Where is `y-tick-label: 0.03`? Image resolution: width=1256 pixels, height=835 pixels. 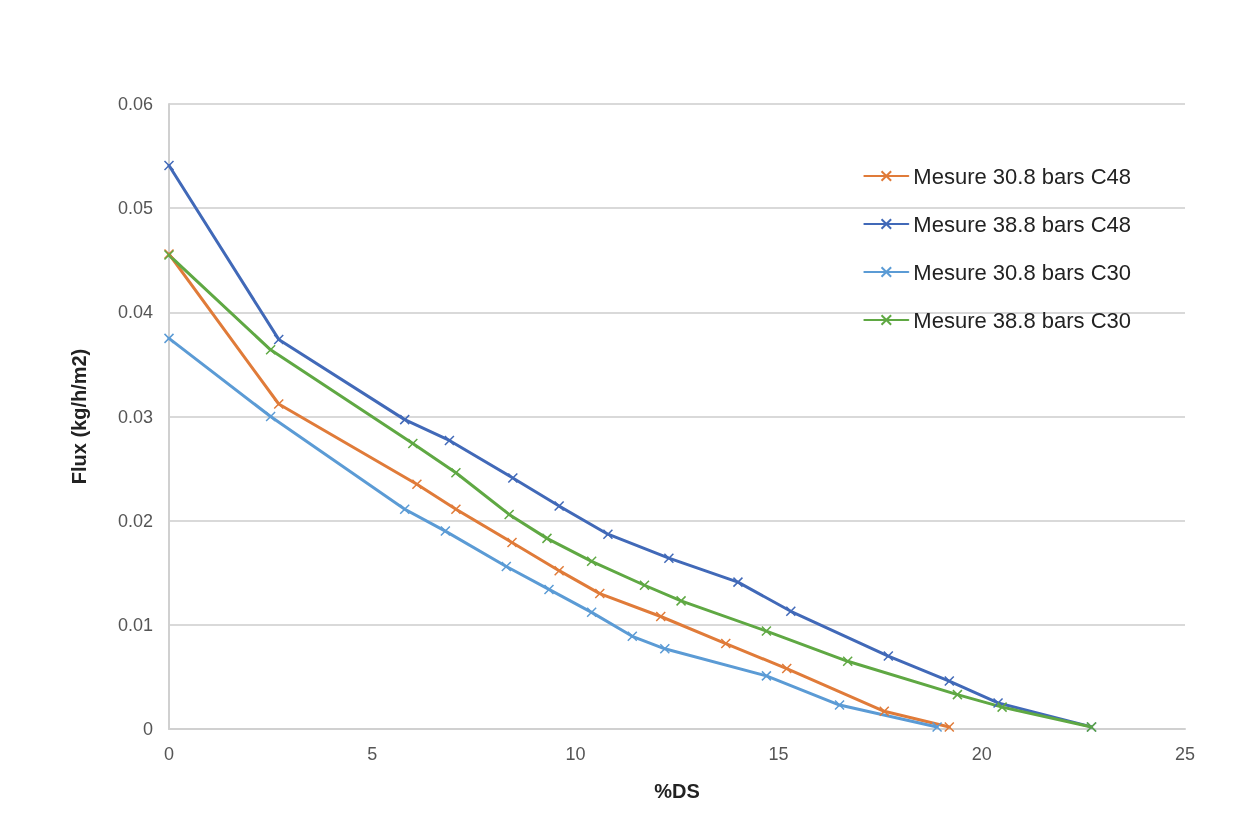 y-tick-label: 0.03 is located at coordinates (135, 416).